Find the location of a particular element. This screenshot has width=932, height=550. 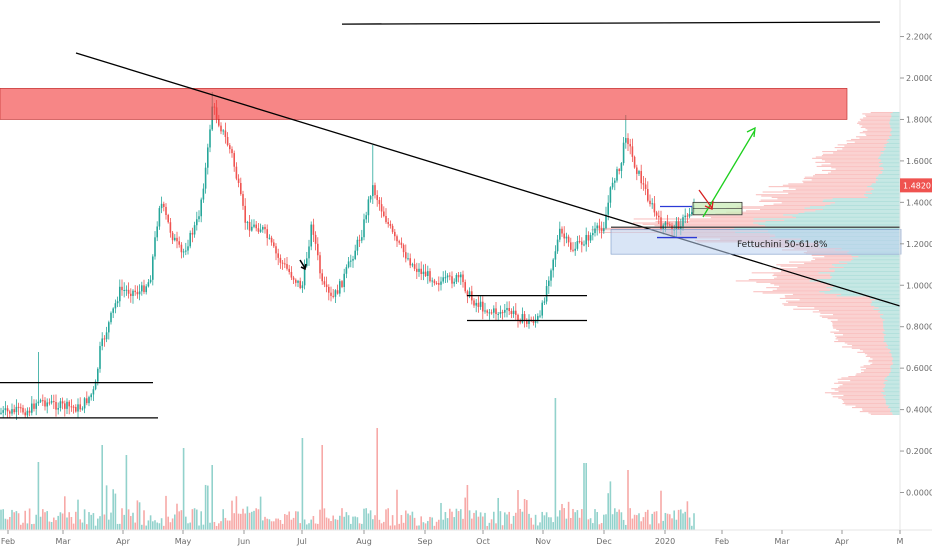

x-tick-label-7: Sep is located at coordinates (424, 541).